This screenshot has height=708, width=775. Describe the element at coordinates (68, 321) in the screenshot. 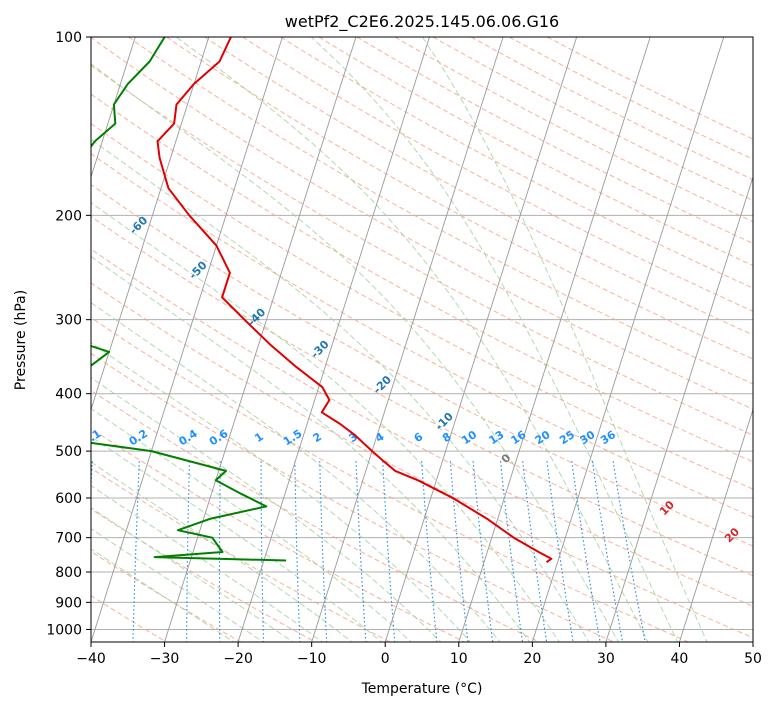

I see `y-tick-label: 300` at that location.